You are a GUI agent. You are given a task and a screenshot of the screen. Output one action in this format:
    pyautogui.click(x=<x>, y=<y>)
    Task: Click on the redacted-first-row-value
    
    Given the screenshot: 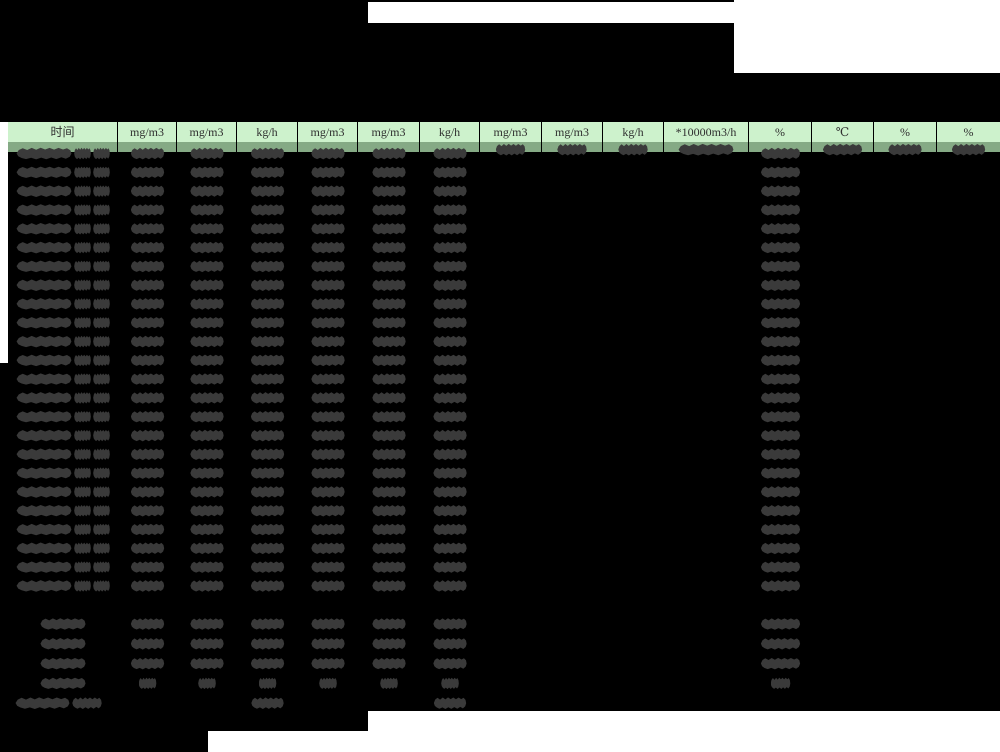 What is the action you would take?
    pyautogui.click(x=706, y=149)
    